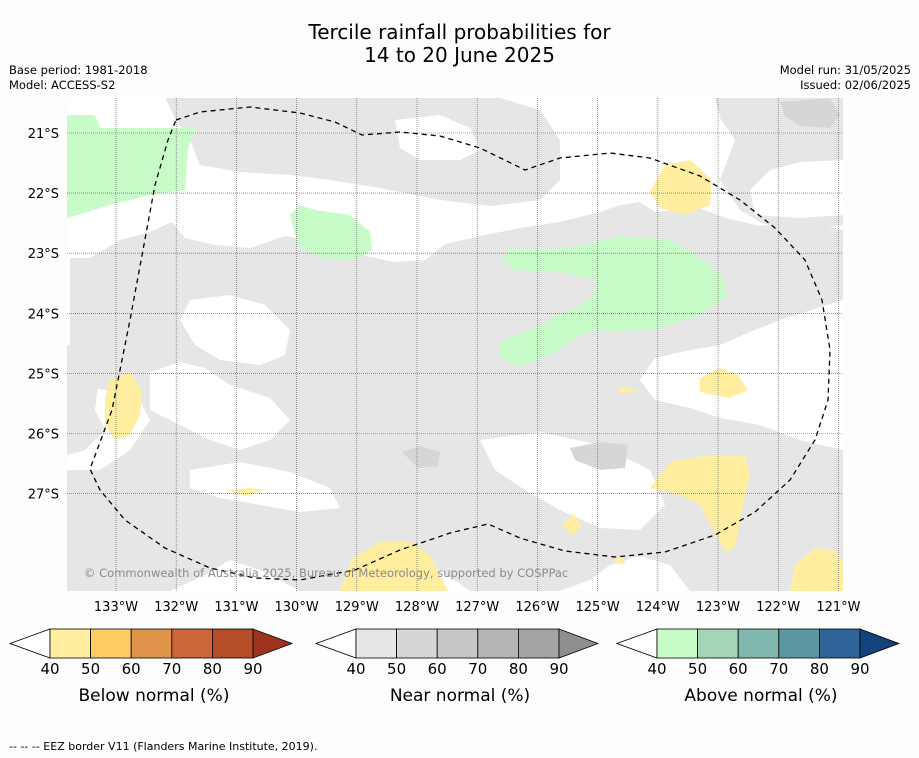 This screenshot has width=919, height=758. I want to click on model-run: Model run: 31/05/2025, so click(845, 70).